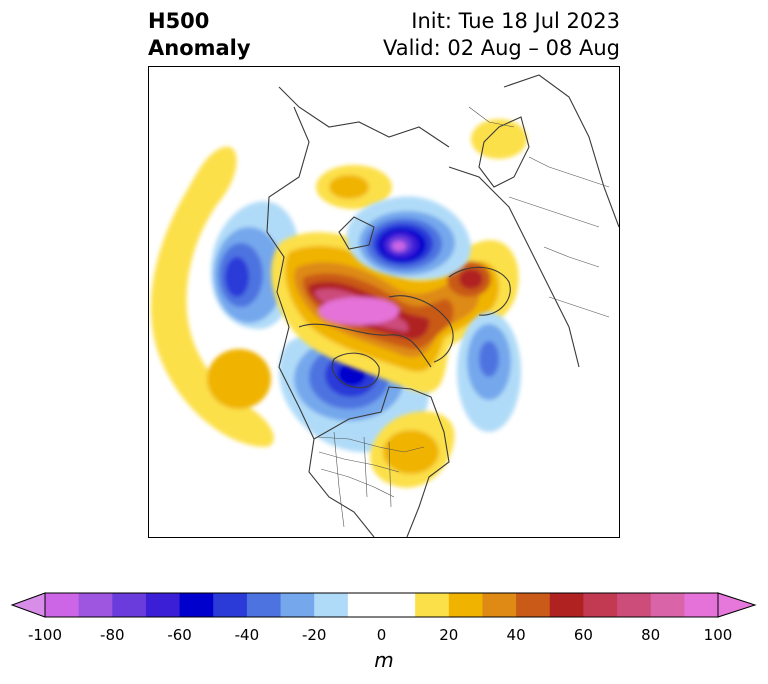  I want to click on pole-negative-anomaly, so click(408, 238).